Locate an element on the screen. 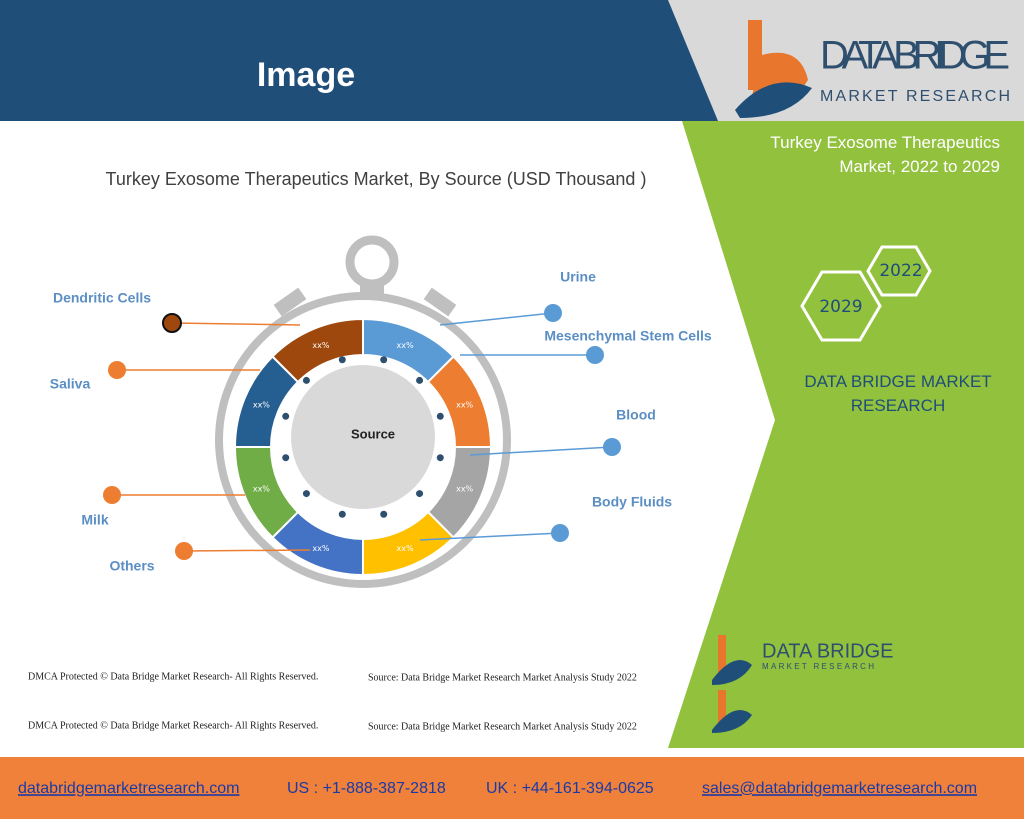 The width and height of the screenshot is (1024, 819). footer-phone: UK : +44-161-394-0625 is located at coordinates (570, 788).